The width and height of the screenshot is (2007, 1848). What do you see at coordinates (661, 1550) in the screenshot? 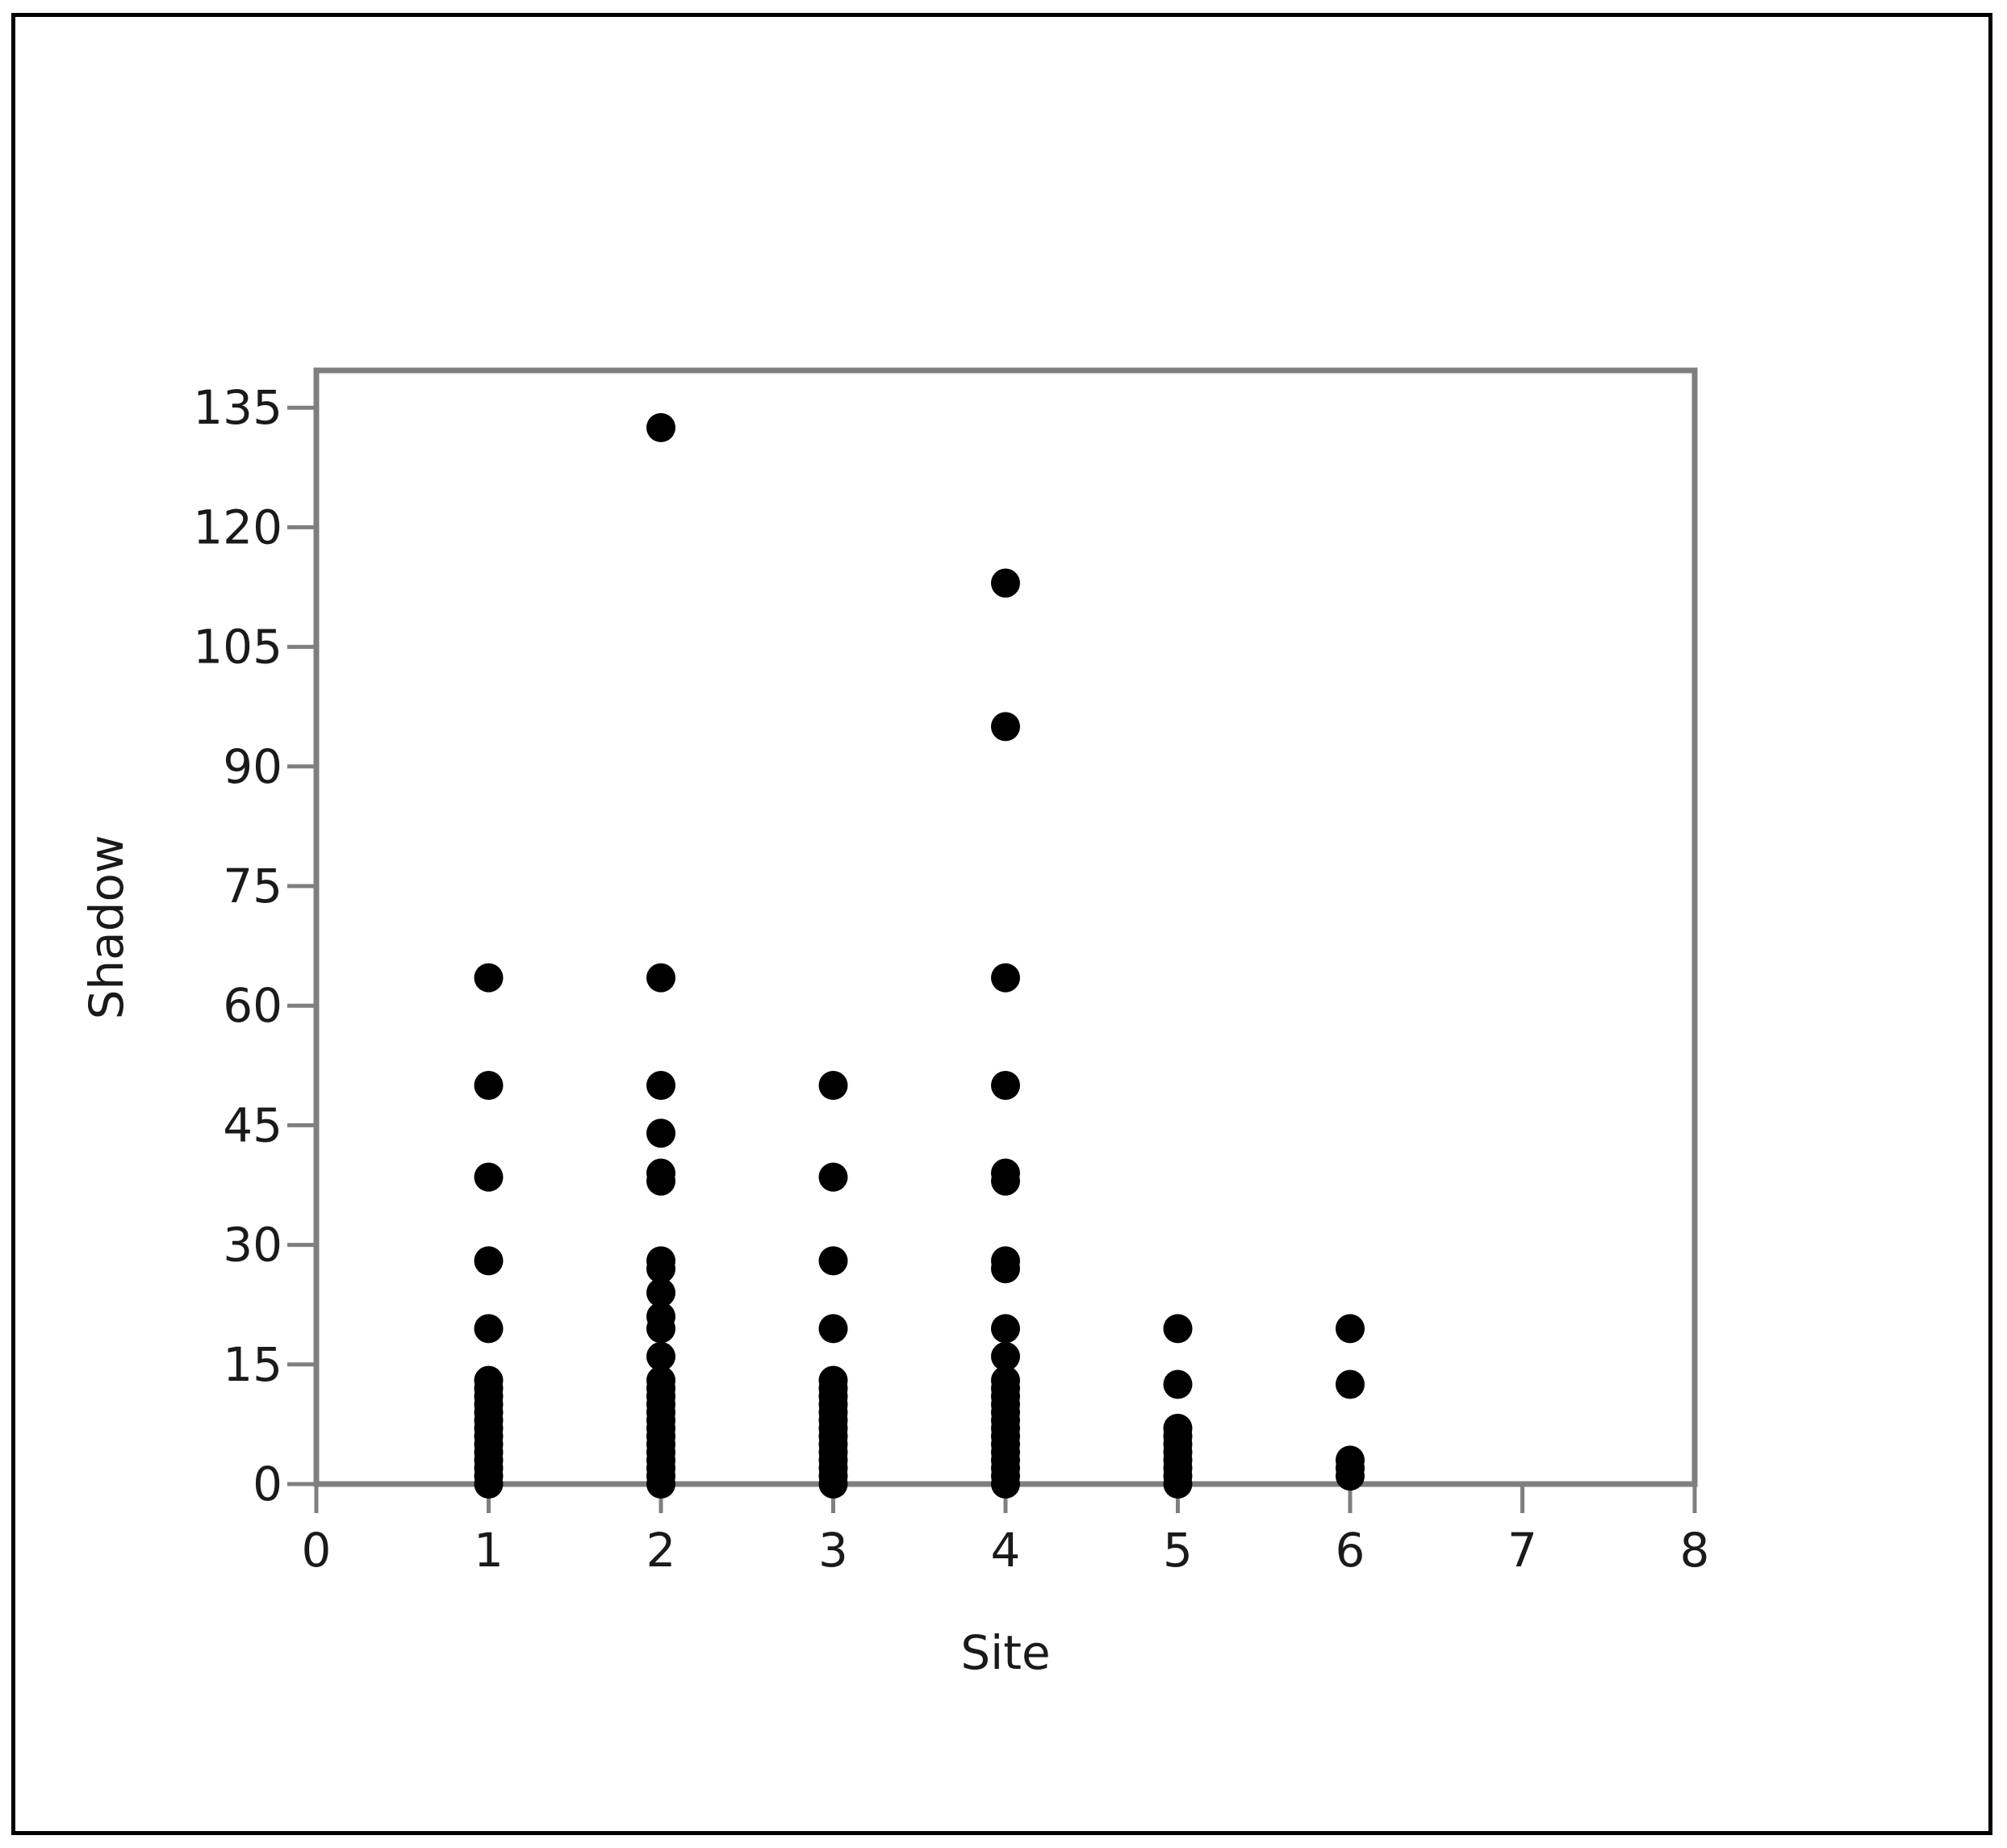
I see `x-tick-label: 2` at bounding box center [661, 1550].